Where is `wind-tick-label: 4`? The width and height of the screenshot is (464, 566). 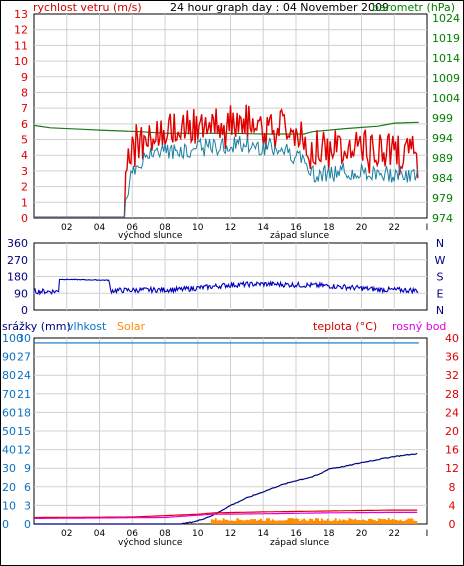
wind-tick-label: 4 is located at coordinates (24, 155).